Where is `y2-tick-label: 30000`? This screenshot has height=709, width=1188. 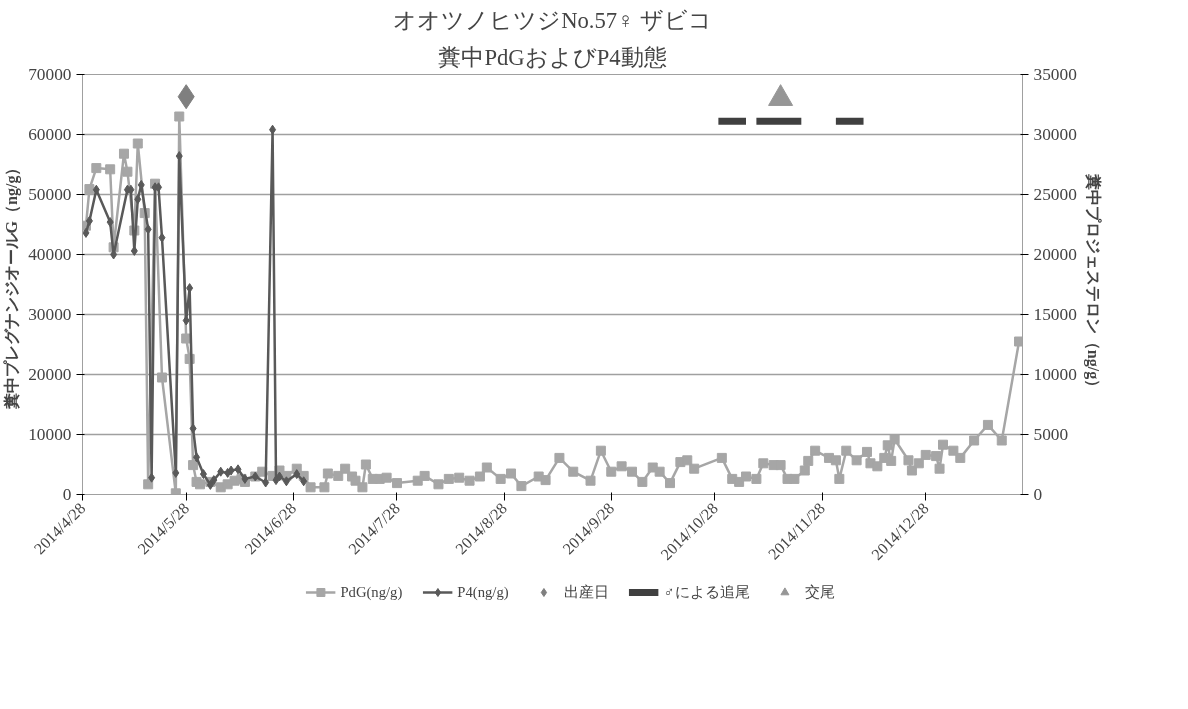
y2-tick-label: 30000 is located at coordinates (1055, 134).